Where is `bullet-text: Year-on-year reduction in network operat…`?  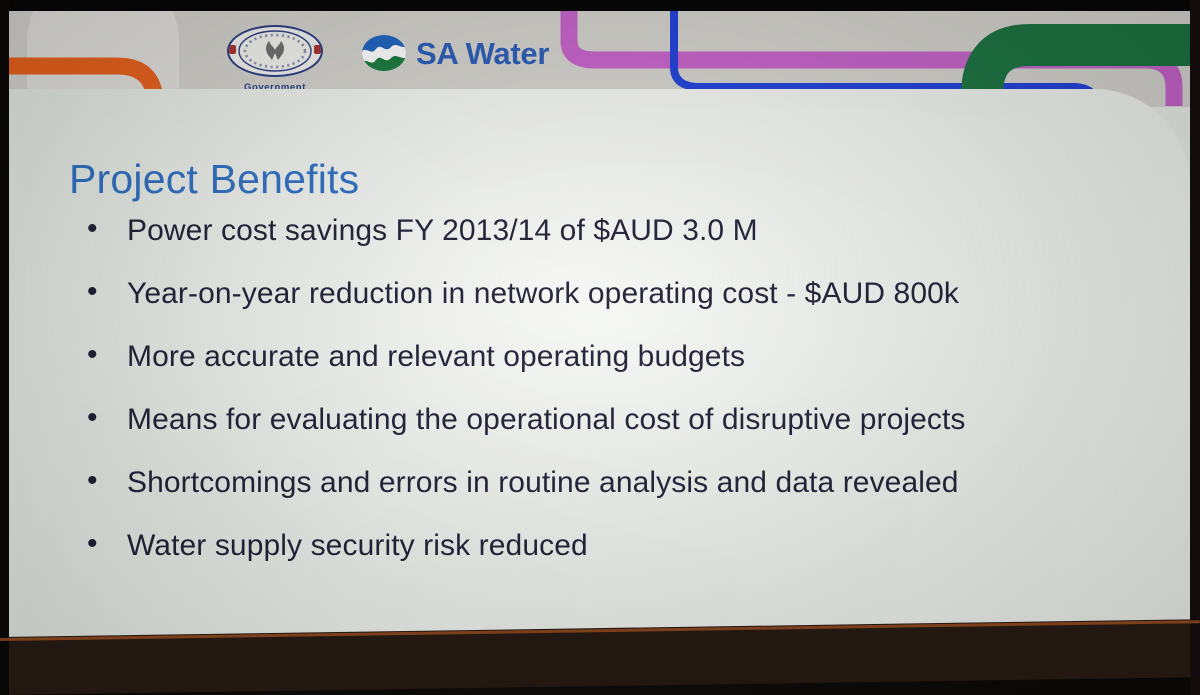
bullet-text: Year-on-year reduction in network operat… is located at coordinates (543, 293).